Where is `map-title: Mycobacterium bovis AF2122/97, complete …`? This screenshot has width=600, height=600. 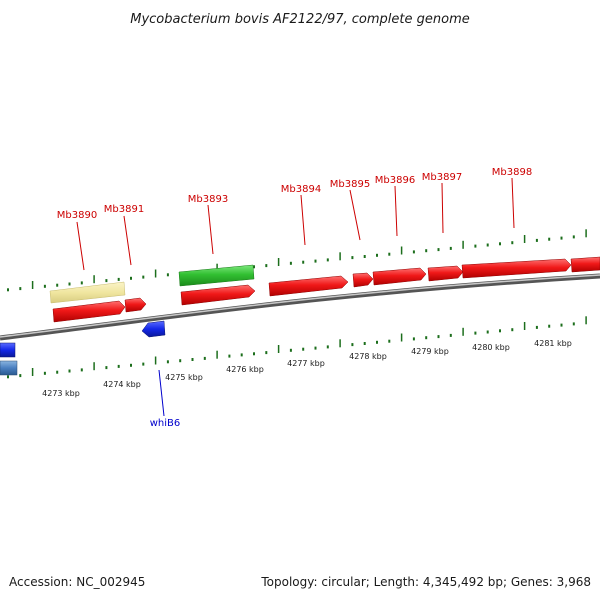 map-title: Mycobacterium bovis AF2122/97, complete … is located at coordinates (299, 19).